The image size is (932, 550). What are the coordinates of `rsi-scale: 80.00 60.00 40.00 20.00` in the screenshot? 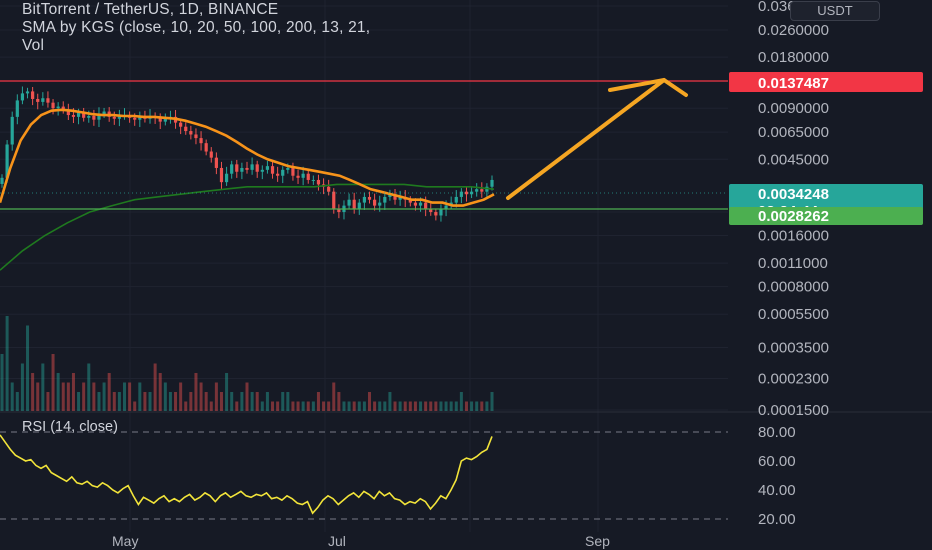 It's located at (777, 476).